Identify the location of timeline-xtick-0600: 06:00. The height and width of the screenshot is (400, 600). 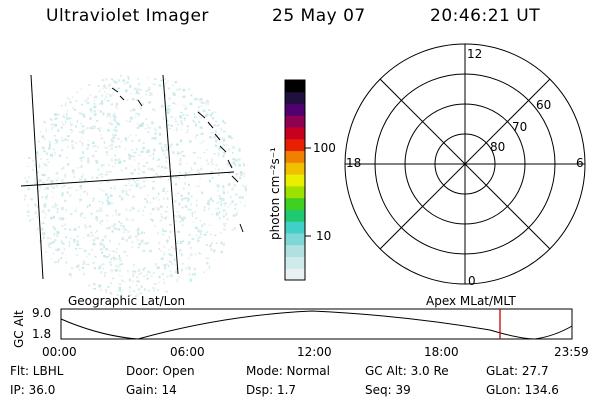
(187, 352).